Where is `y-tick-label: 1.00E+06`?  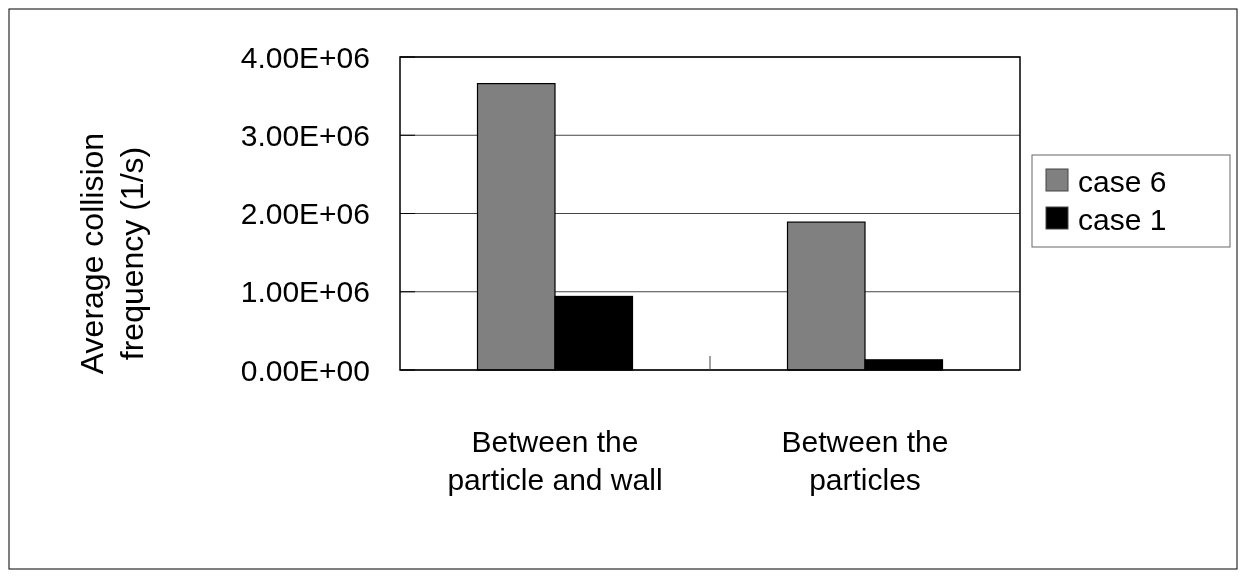 y-tick-label: 1.00E+06 is located at coordinates (305, 292).